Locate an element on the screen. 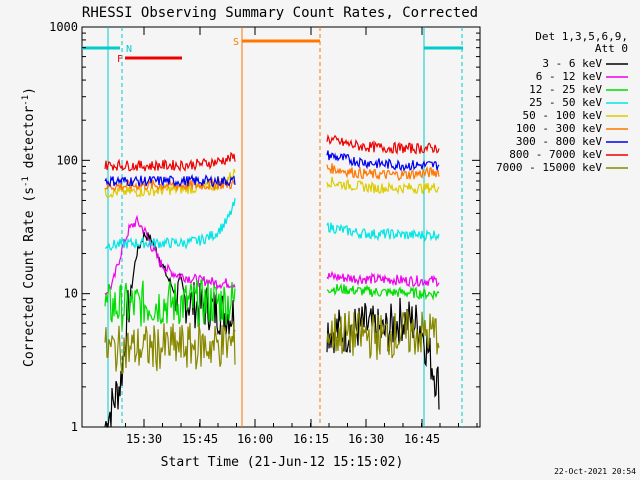  y-tick-label: 100 is located at coordinates (67, 160).